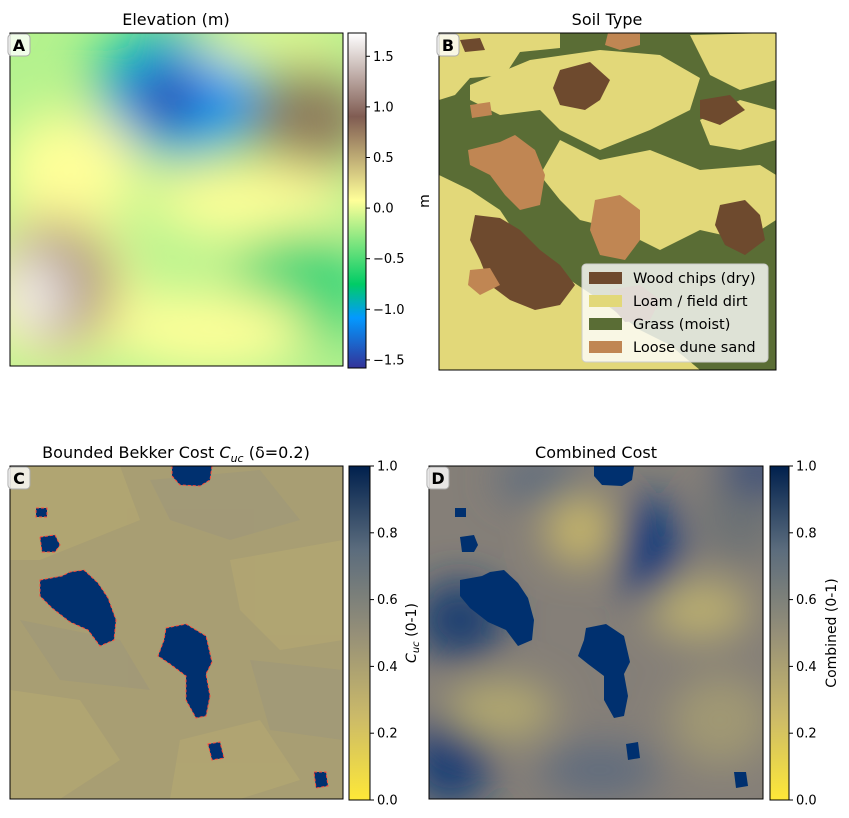 This screenshot has height=818, width=849. What do you see at coordinates (389, 310) in the screenshot?
I see `colorbar-a-tick-label: −1.0` at bounding box center [389, 310].